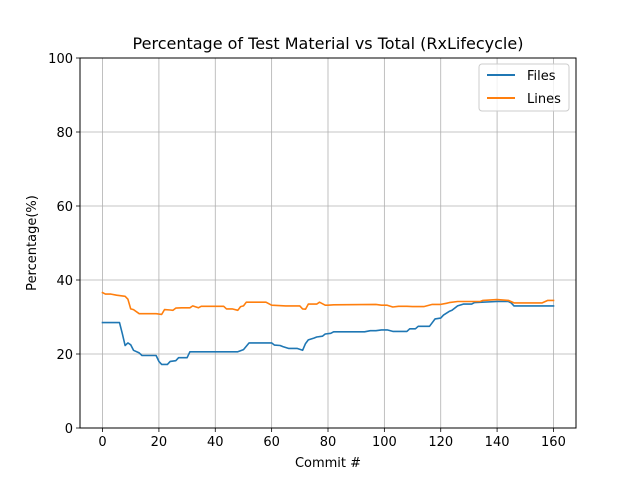 The image size is (640, 480). Describe the element at coordinates (64, 207) in the screenshot. I see `y-tick-label: 60` at that location.